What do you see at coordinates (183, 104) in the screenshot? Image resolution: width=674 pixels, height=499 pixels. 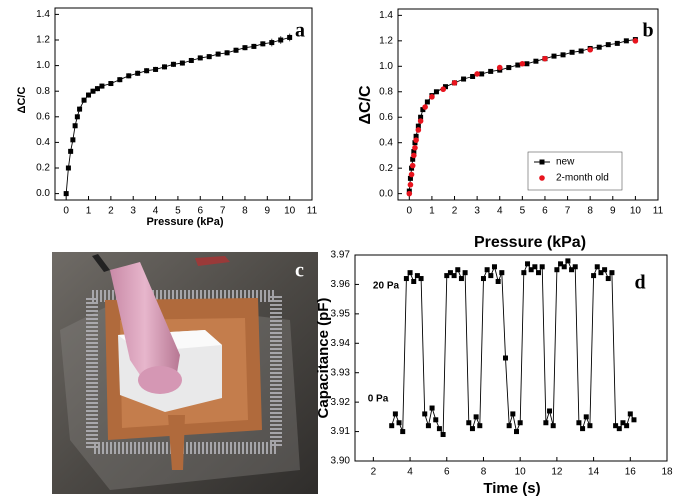 I see `plot-frame` at bounding box center [183, 104].